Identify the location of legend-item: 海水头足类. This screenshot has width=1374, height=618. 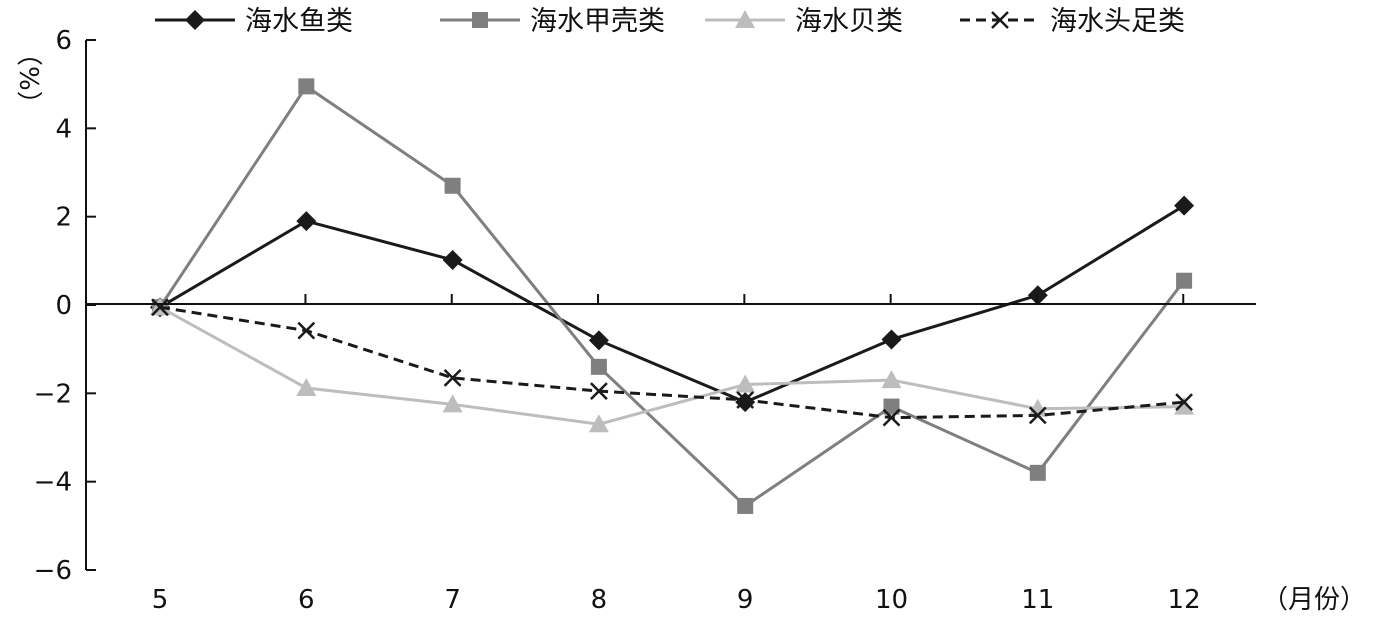
(1072, 21).